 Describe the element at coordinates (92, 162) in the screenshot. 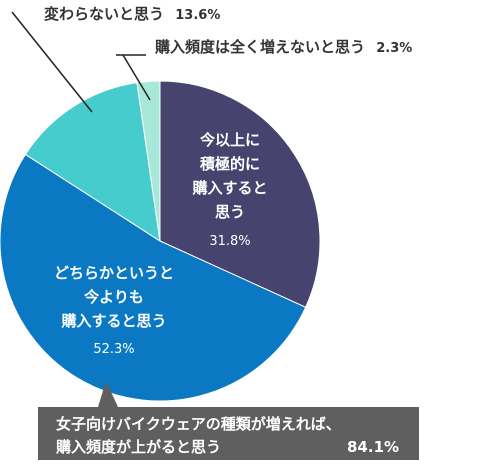

I see `slice-unchanged` at that location.